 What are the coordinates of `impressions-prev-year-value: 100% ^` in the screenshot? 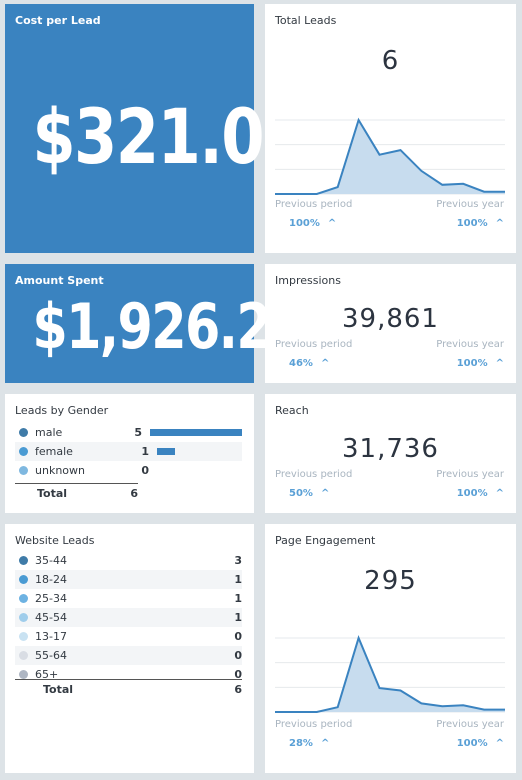 It's located at (480, 363).